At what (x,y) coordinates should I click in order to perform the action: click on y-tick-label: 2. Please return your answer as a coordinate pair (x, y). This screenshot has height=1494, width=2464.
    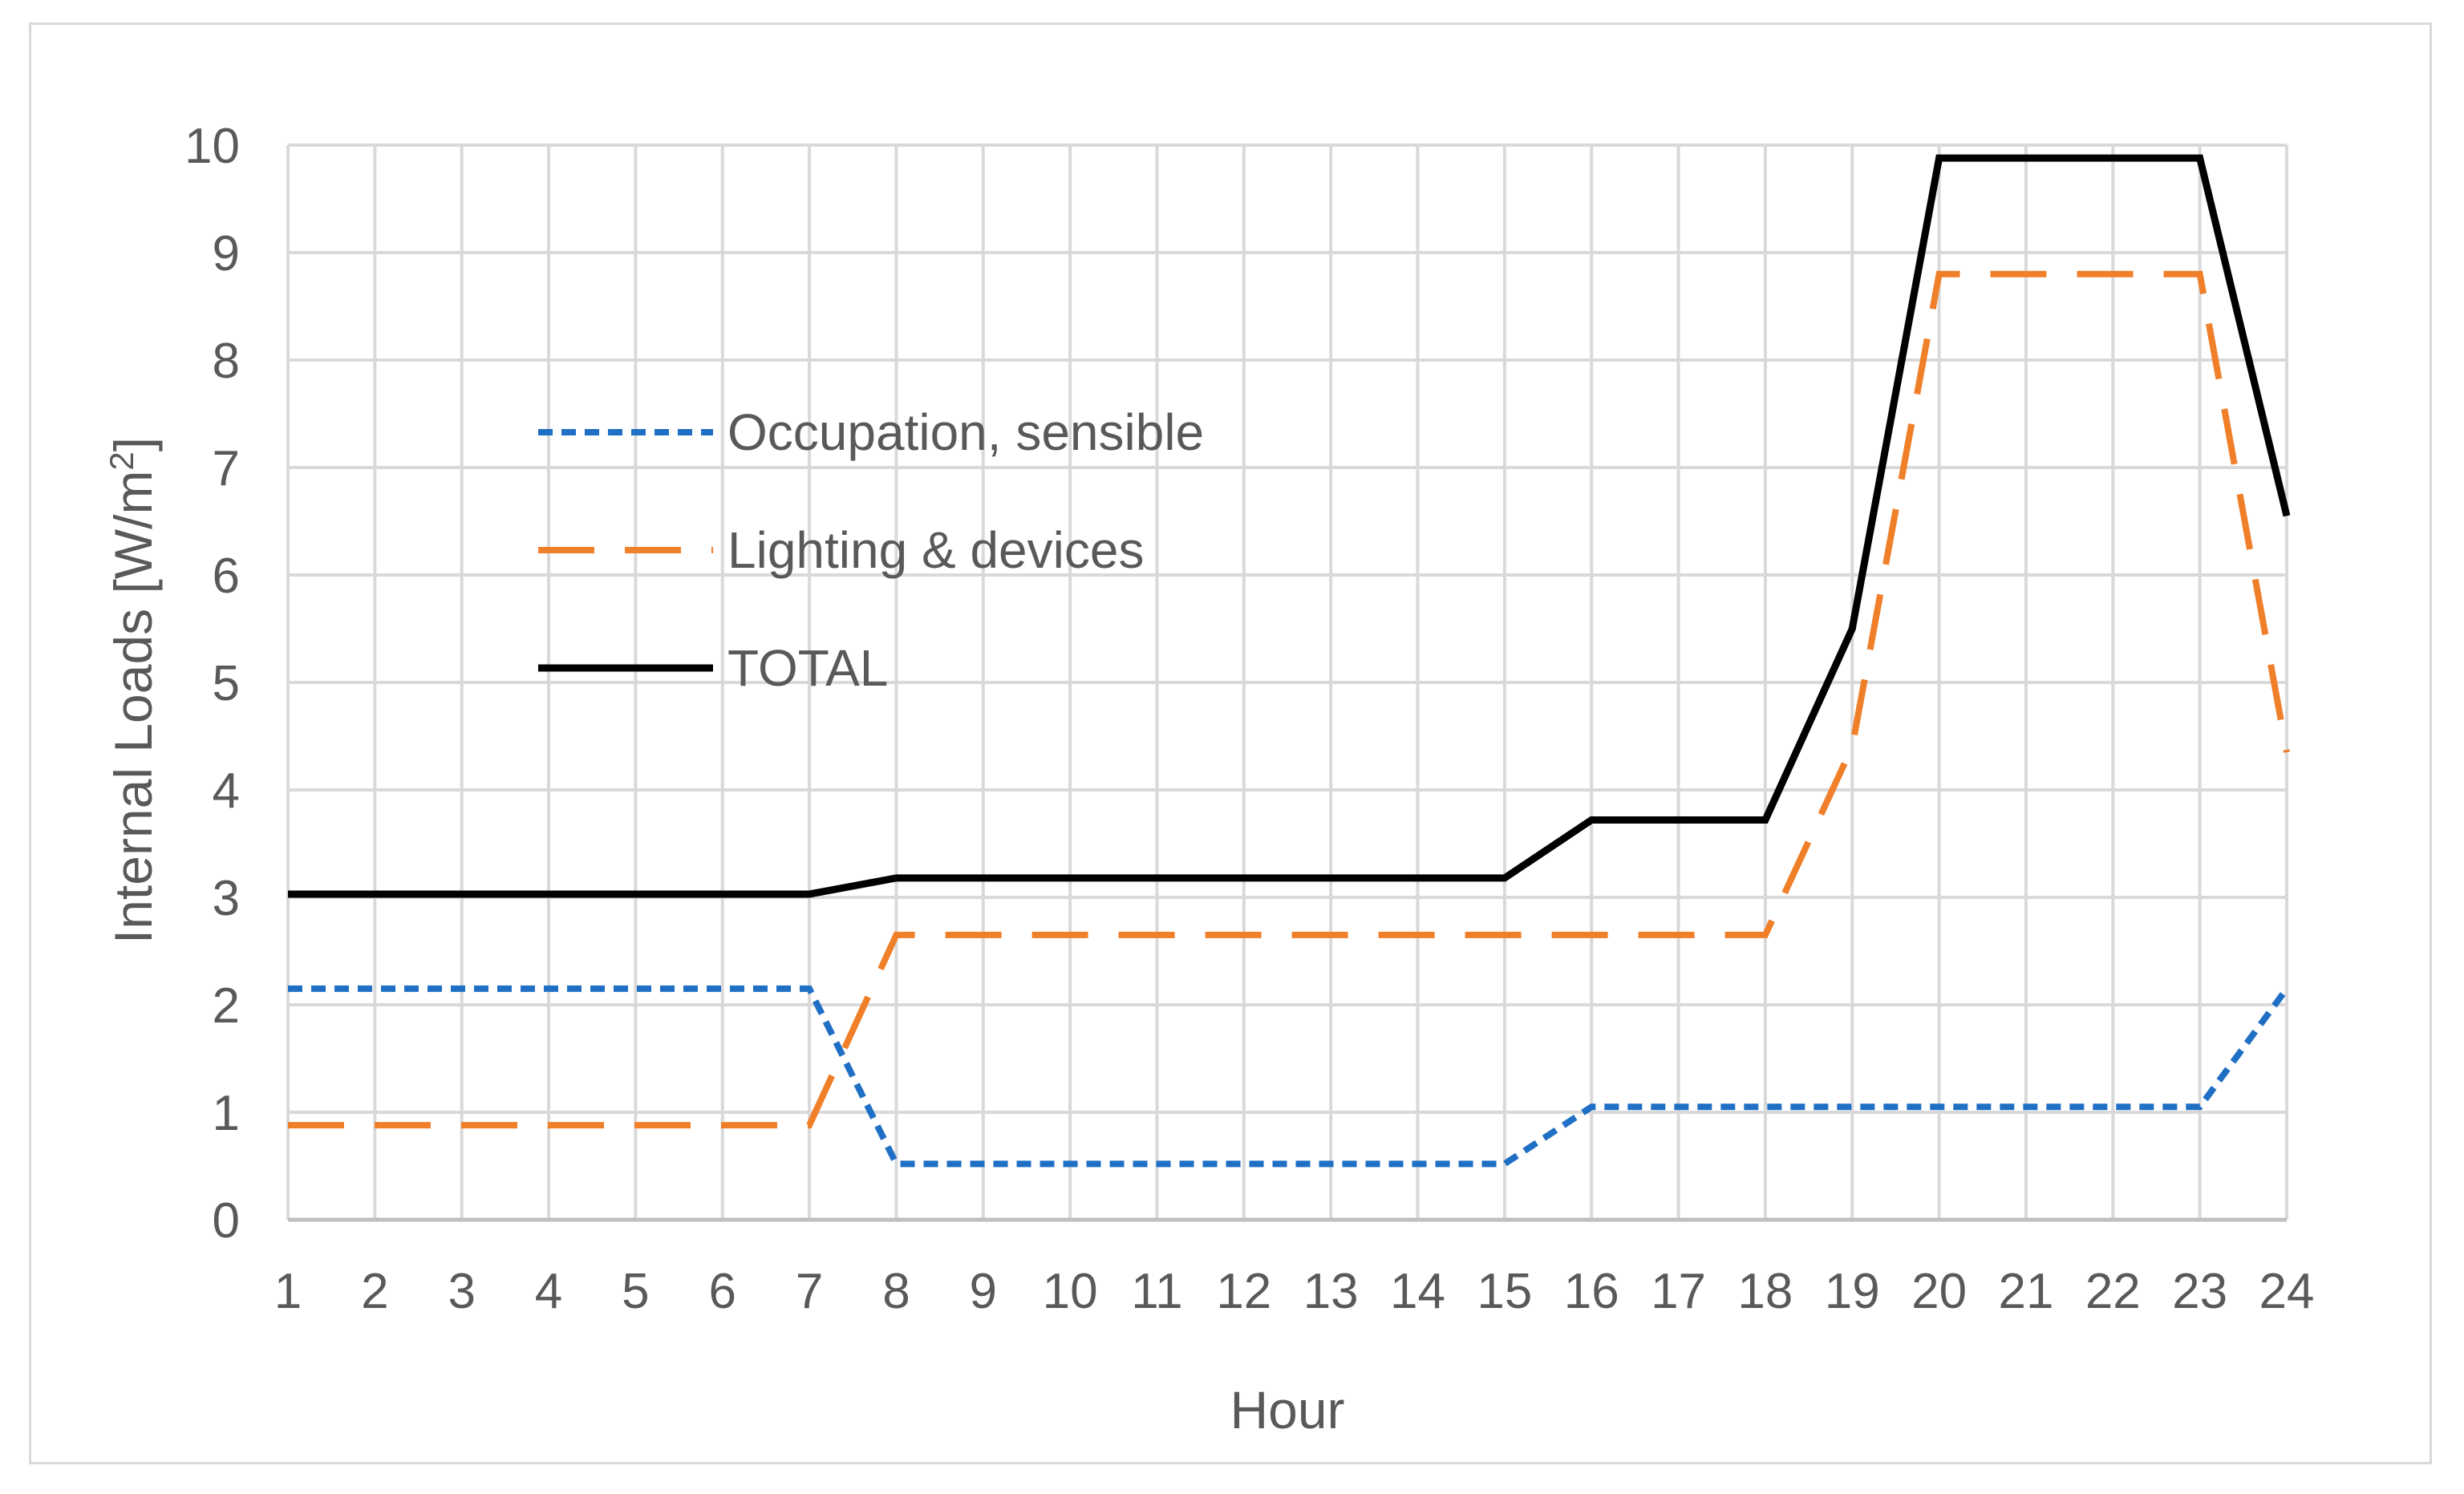
    Looking at the image, I should click on (226, 1006).